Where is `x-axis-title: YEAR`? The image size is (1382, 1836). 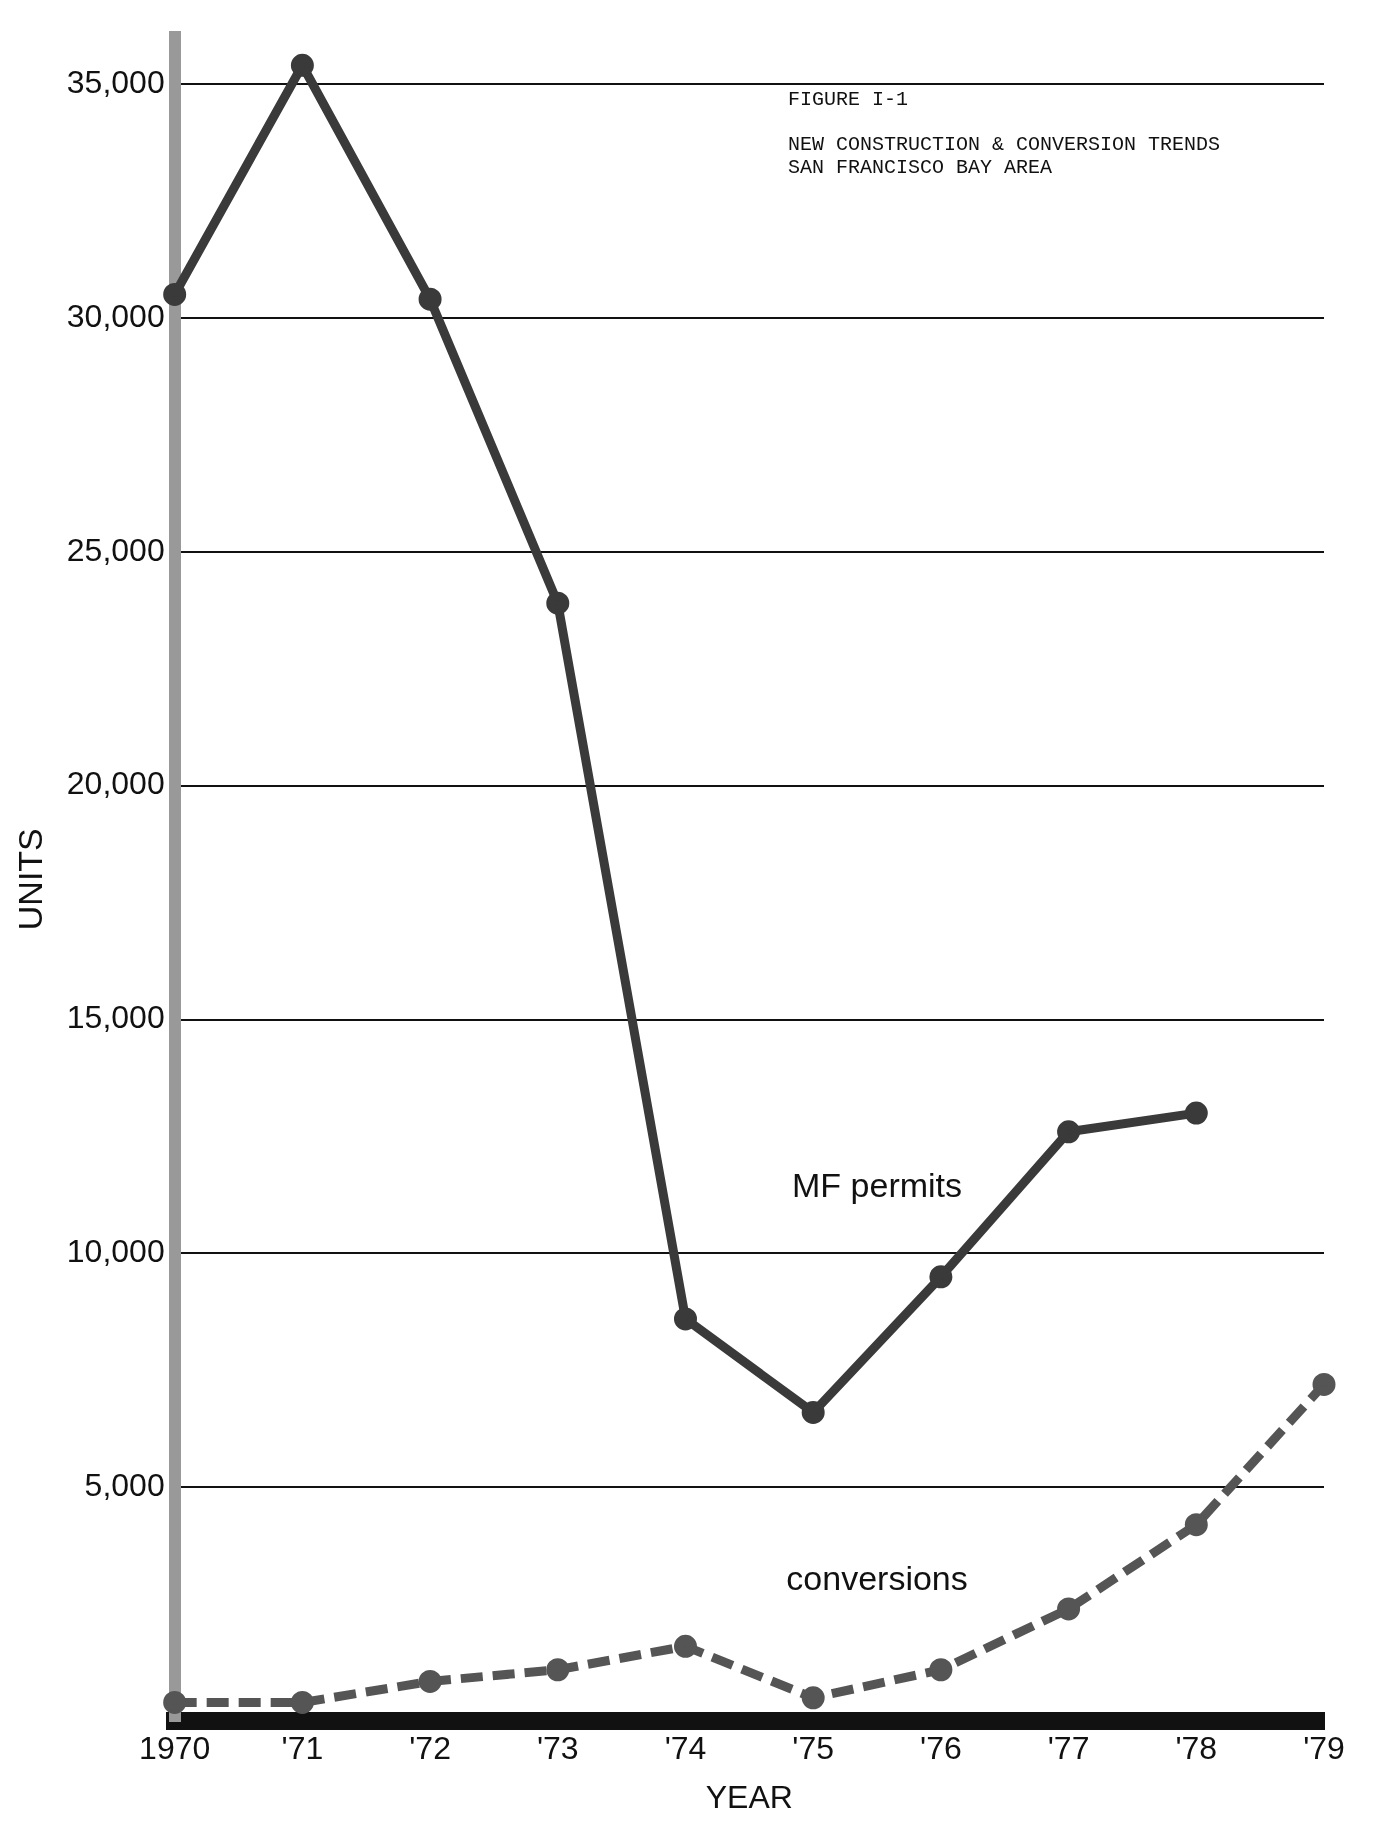
x-axis-title: YEAR is located at coordinates (749, 1796).